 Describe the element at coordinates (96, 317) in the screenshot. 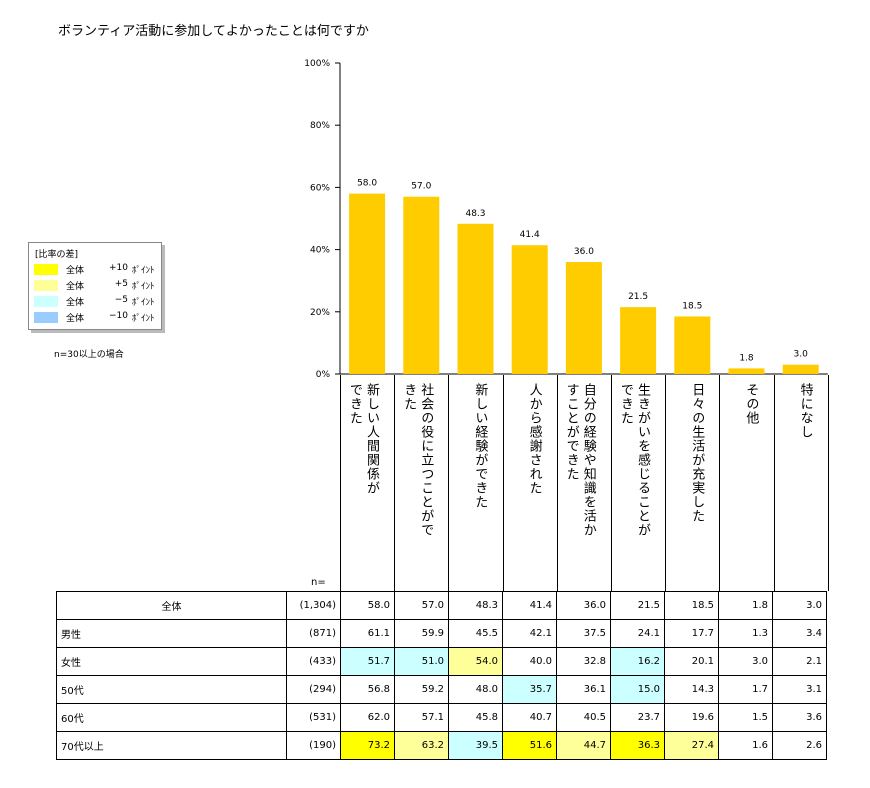

I see `legend-item-minus10: 全体 −10 ﾎﾟｲﾝﾄ` at that location.